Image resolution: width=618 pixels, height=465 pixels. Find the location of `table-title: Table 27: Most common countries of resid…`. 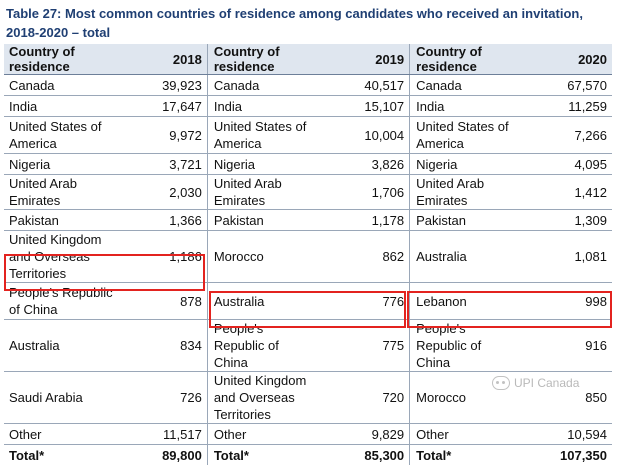

table-title: Table 27: Most common countries of resid… is located at coordinates (309, 23).